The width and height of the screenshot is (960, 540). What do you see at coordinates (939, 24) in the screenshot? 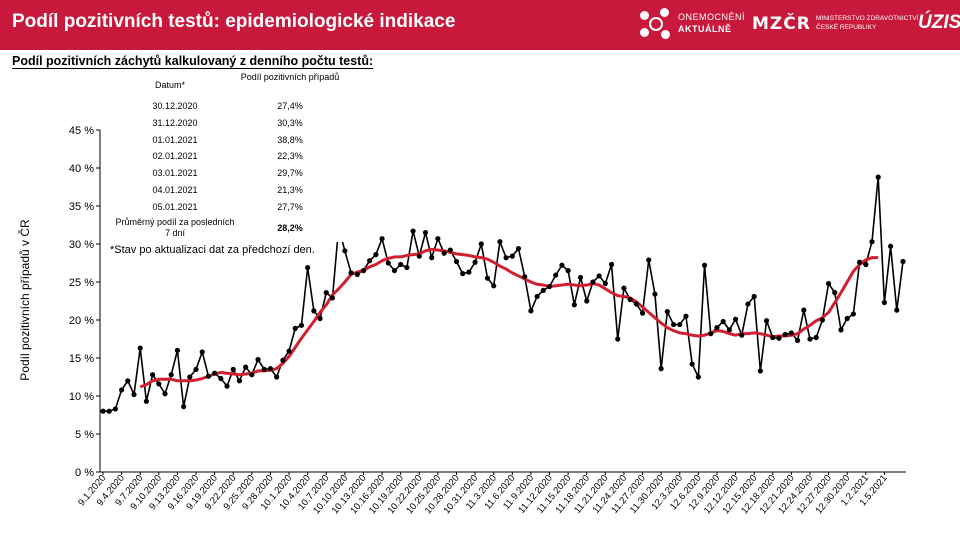
I see `uzis-logo: ÚZIS` at bounding box center [939, 24].